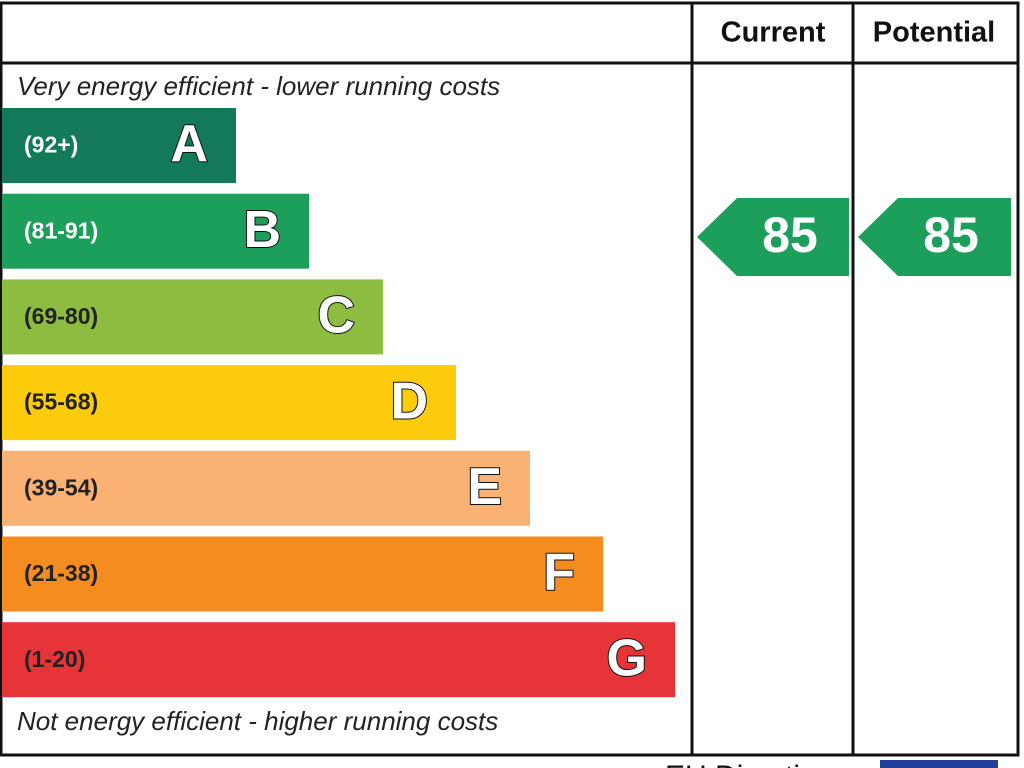 The image size is (1024, 768). I want to click on band-range: (81-91), so click(61, 230).